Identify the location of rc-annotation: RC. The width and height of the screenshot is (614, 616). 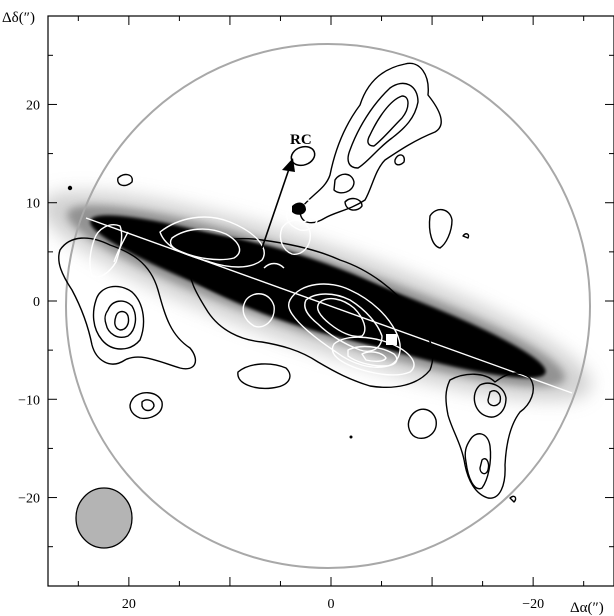
(288, 190).